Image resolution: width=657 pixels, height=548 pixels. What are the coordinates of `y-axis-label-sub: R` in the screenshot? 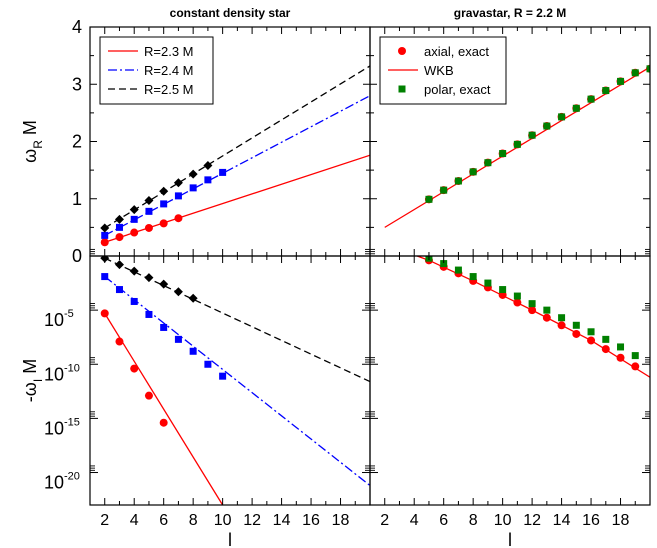 It's located at (38, 144).